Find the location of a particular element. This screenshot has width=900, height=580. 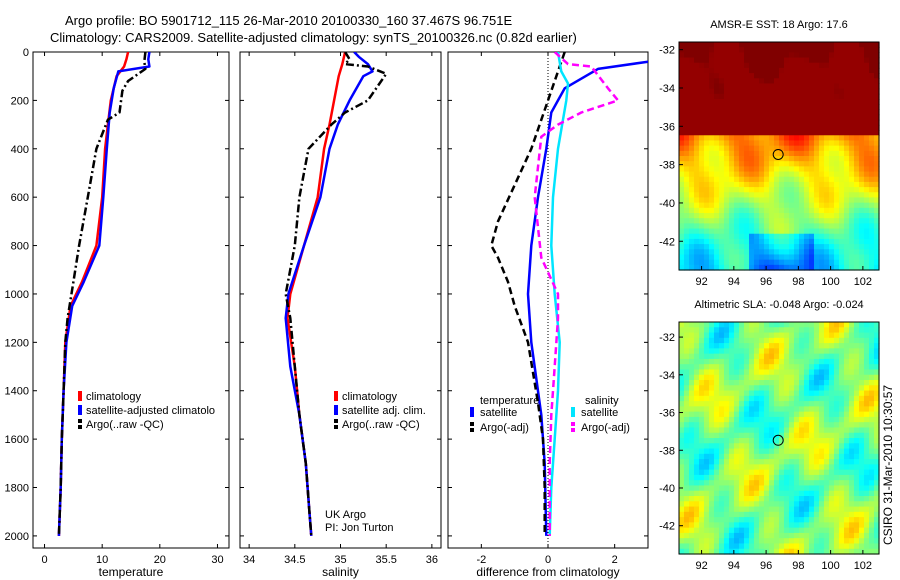

x-tick-label: 30 is located at coordinates (217, 560).